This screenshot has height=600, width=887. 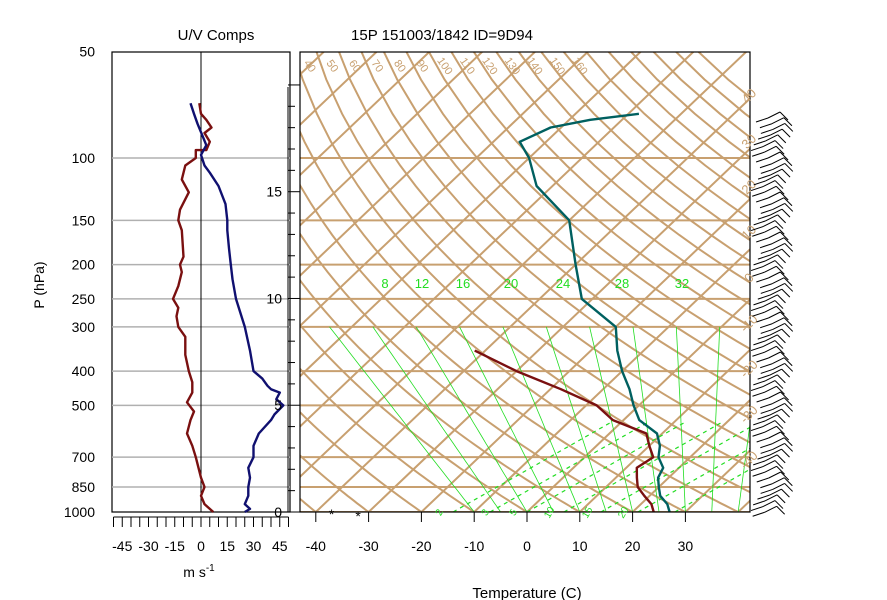 I want to click on height-tick-label: 15, so click(x=274, y=192).